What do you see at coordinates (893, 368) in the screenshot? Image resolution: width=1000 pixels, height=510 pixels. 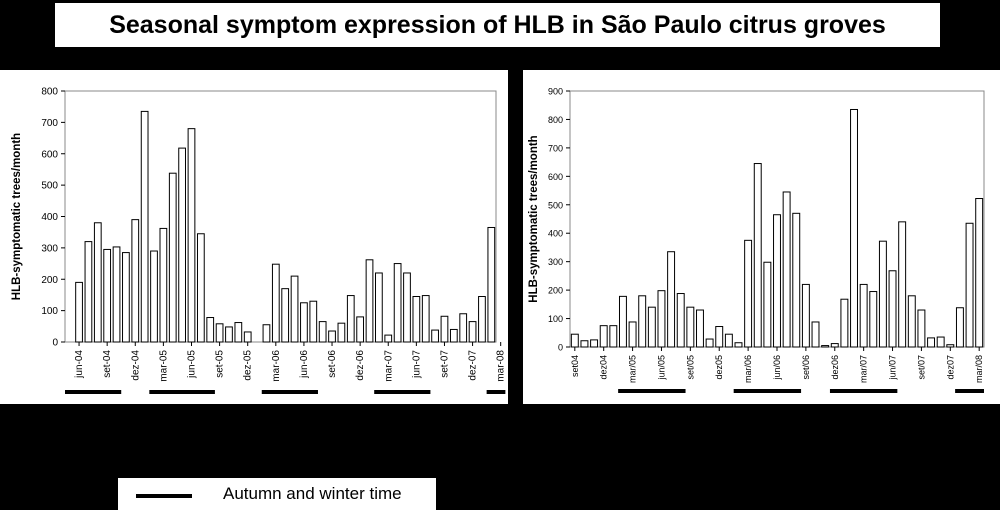 I see `x-tick-label: jun/07` at bounding box center [893, 368].